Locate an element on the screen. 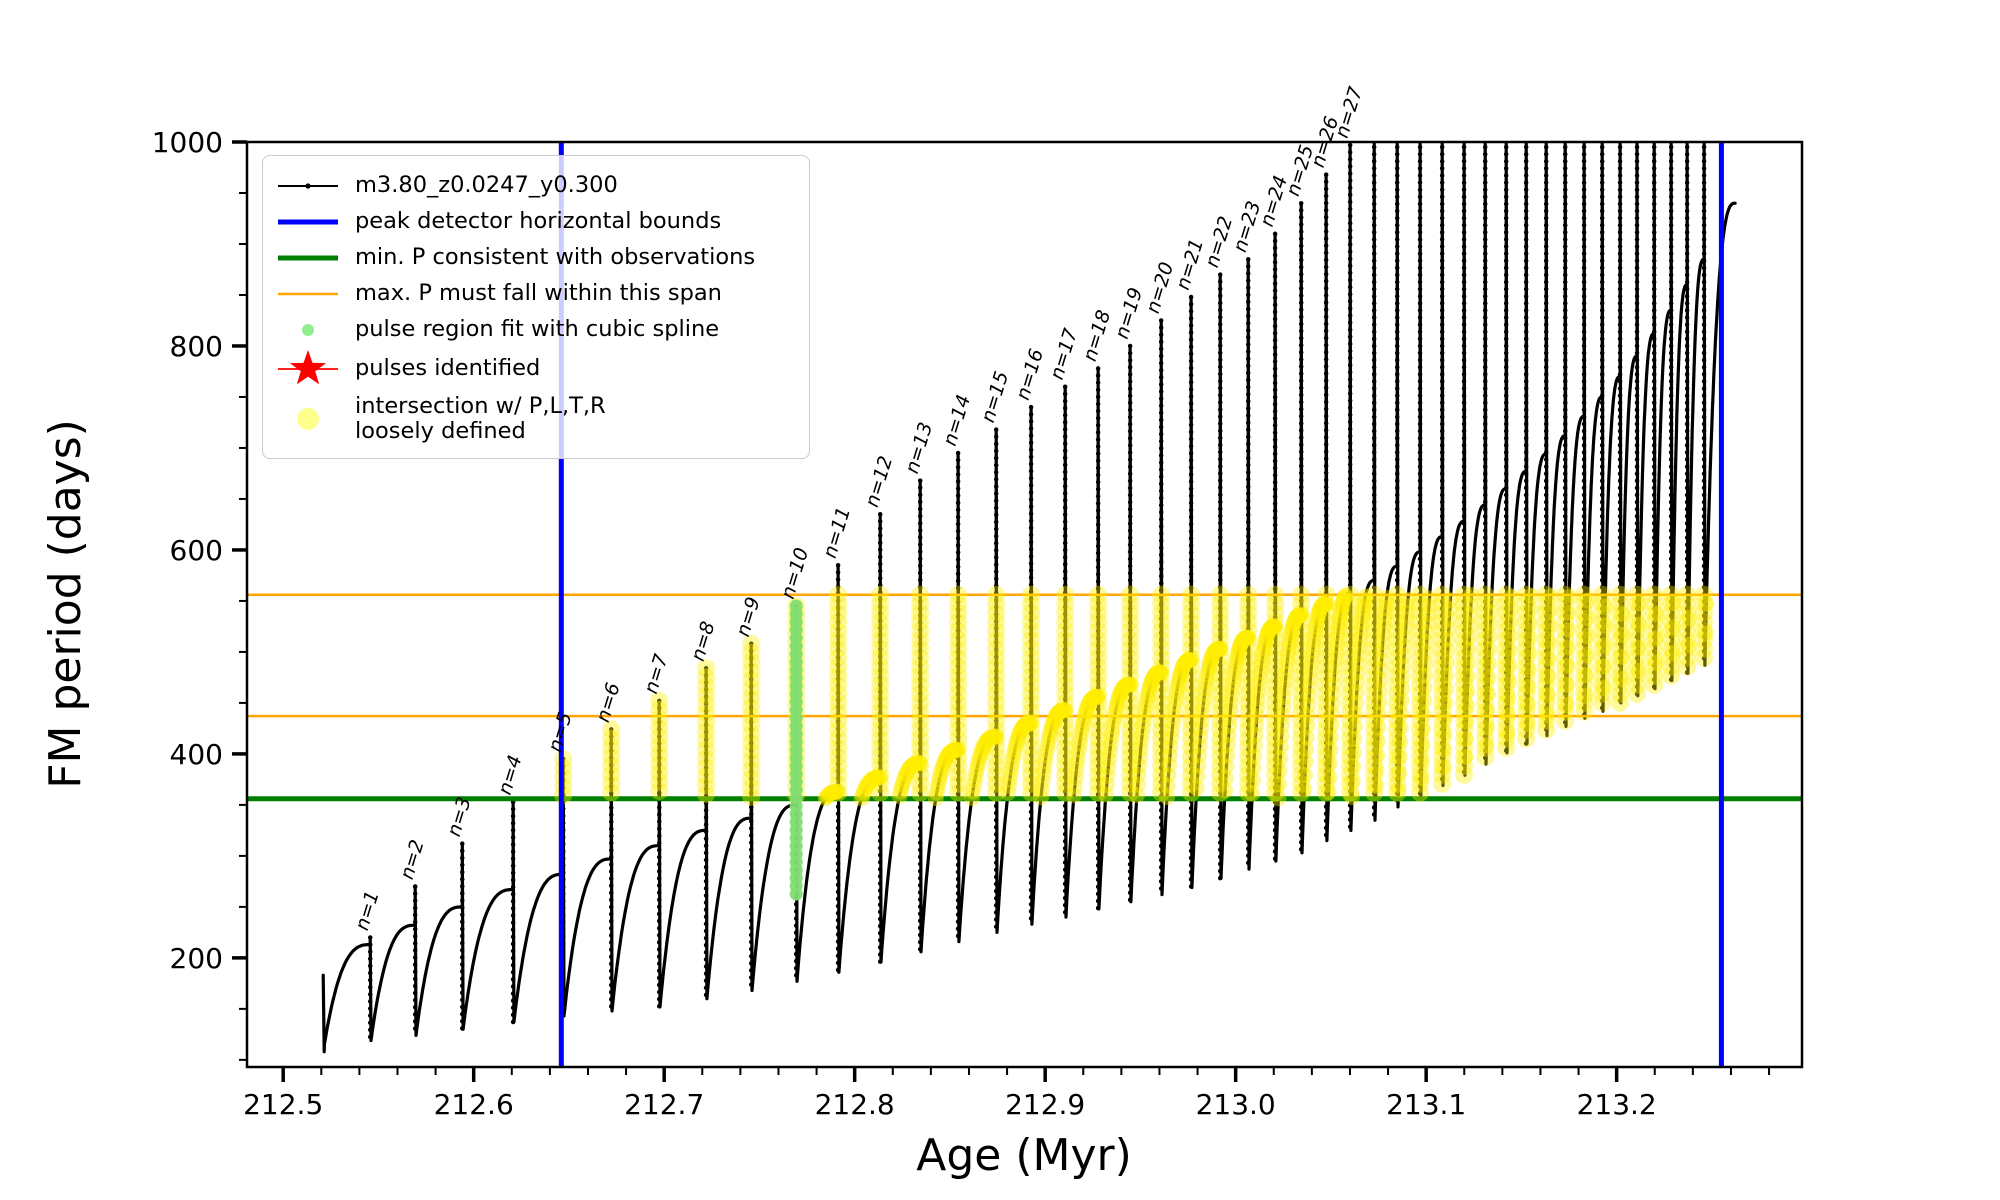 This screenshot has height=1200, width=2000. svg-text: 212.7 is located at coordinates (664, 1104).